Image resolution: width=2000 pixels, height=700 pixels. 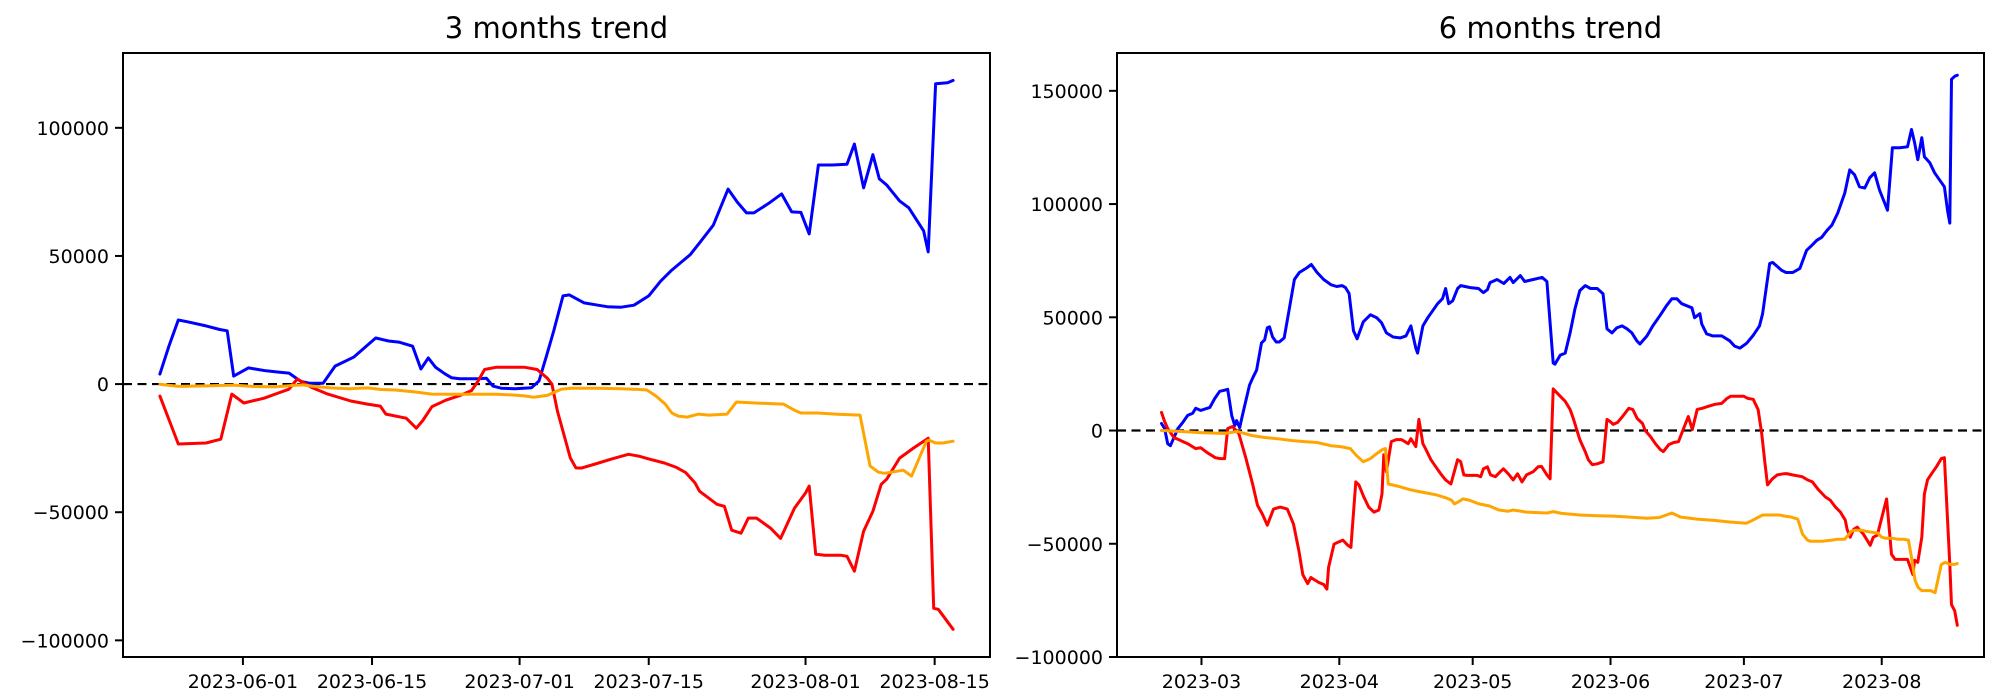 I want to click on y-tick-label: 150000, so click(x=1066, y=92).